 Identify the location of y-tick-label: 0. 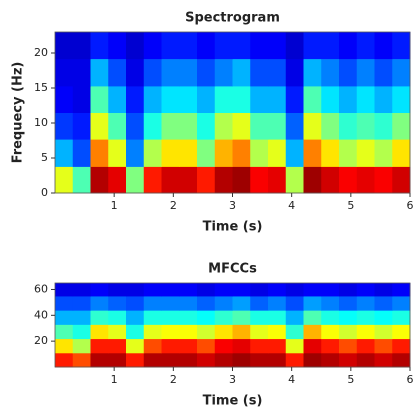
(44, 192).